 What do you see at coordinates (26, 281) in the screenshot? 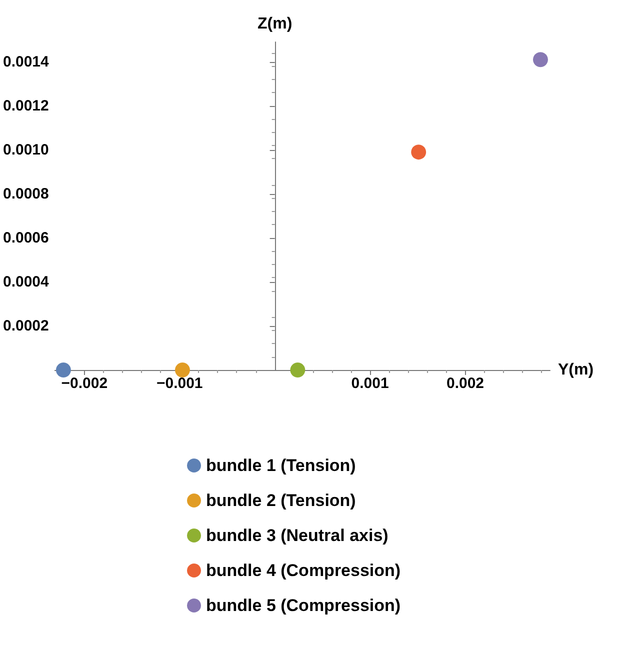
I see `y-tick-label: 0.0004` at bounding box center [26, 281].